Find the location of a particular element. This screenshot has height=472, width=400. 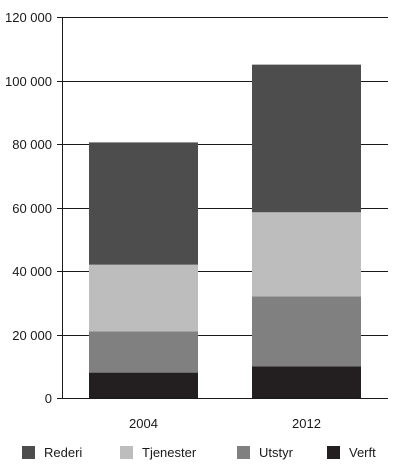

bar-tjenester-2004 is located at coordinates (143, 298).